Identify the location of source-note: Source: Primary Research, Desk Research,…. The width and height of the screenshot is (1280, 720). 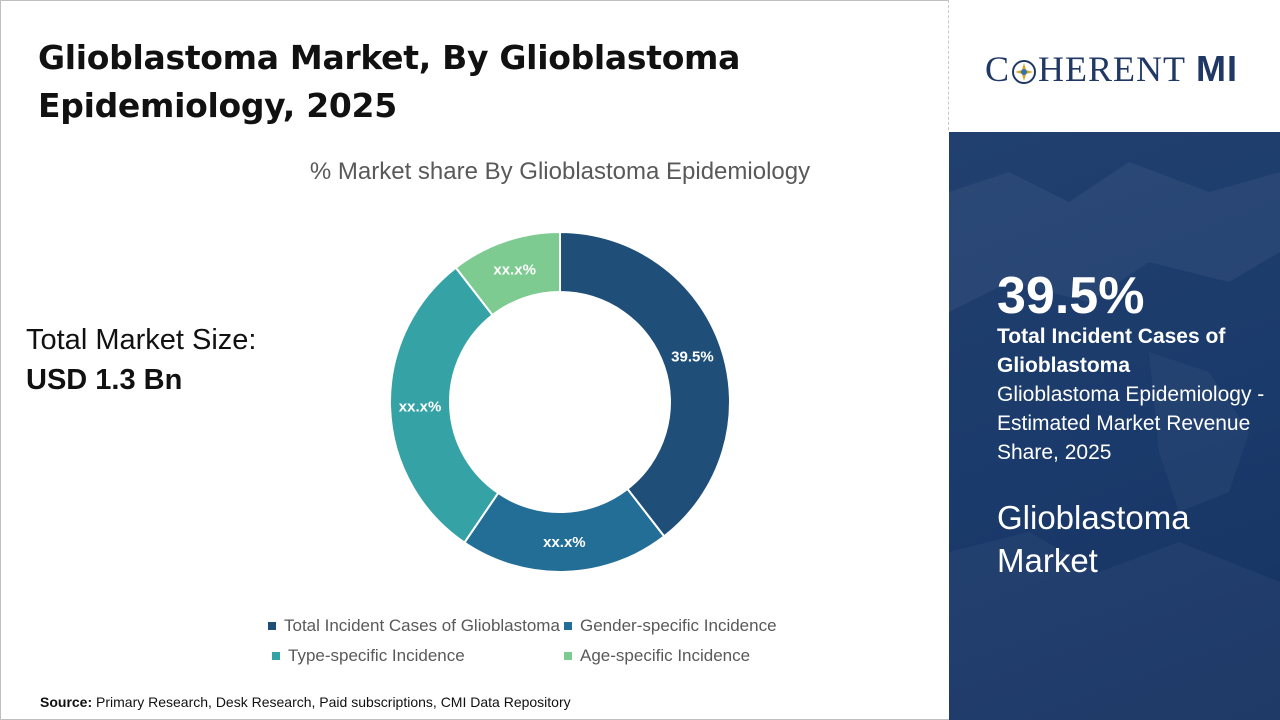
(305, 702).